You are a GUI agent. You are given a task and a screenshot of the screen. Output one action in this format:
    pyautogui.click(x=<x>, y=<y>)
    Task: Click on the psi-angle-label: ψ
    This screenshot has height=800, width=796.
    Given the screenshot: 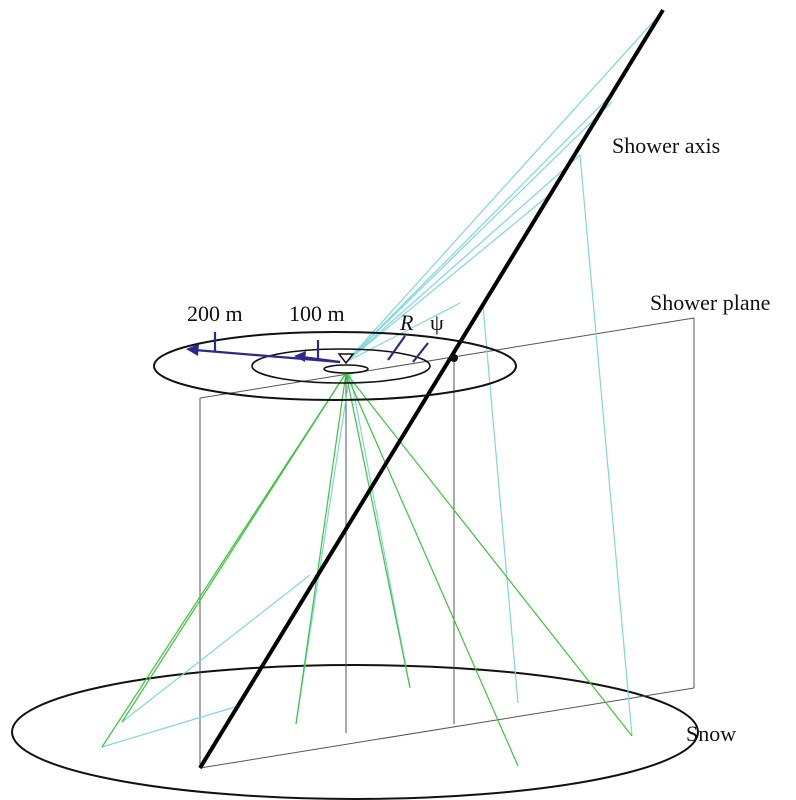 What is the action you would take?
    pyautogui.click(x=437, y=322)
    